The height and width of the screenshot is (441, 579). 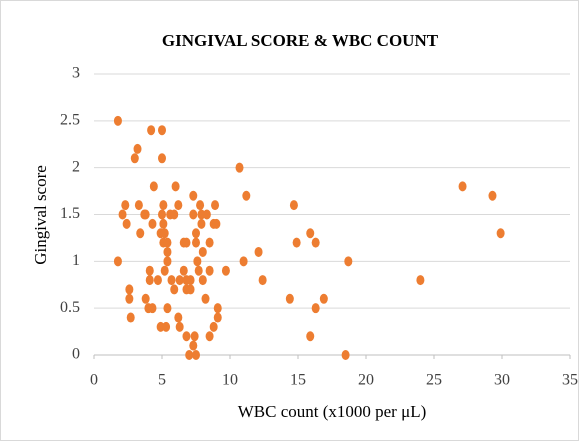 What do you see at coordinates (76, 260) in the screenshot?
I see `y-tick-label: 1` at bounding box center [76, 260].